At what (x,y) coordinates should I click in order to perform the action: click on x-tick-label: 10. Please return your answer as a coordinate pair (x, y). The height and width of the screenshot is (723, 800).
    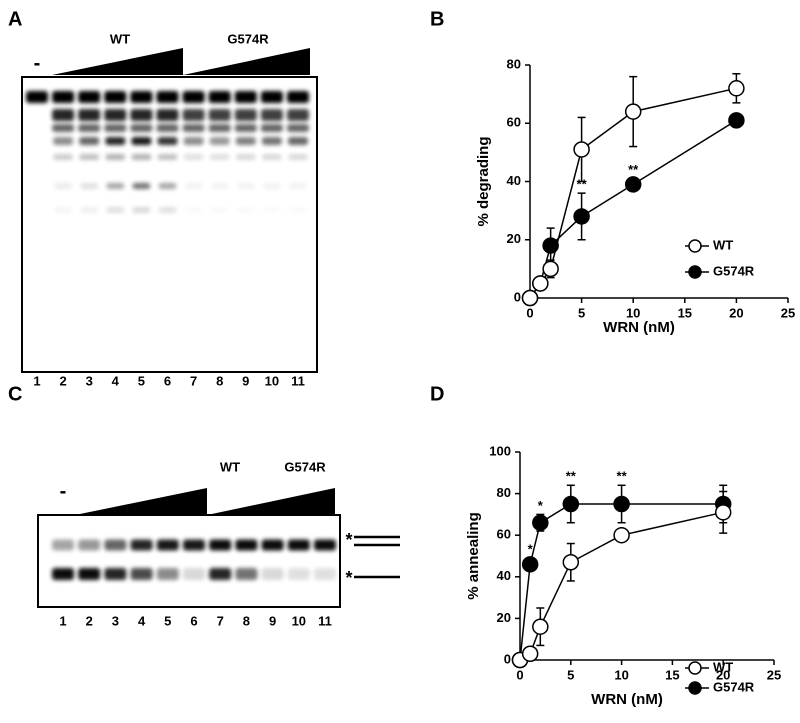
    Looking at the image, I should click on (633, 312).